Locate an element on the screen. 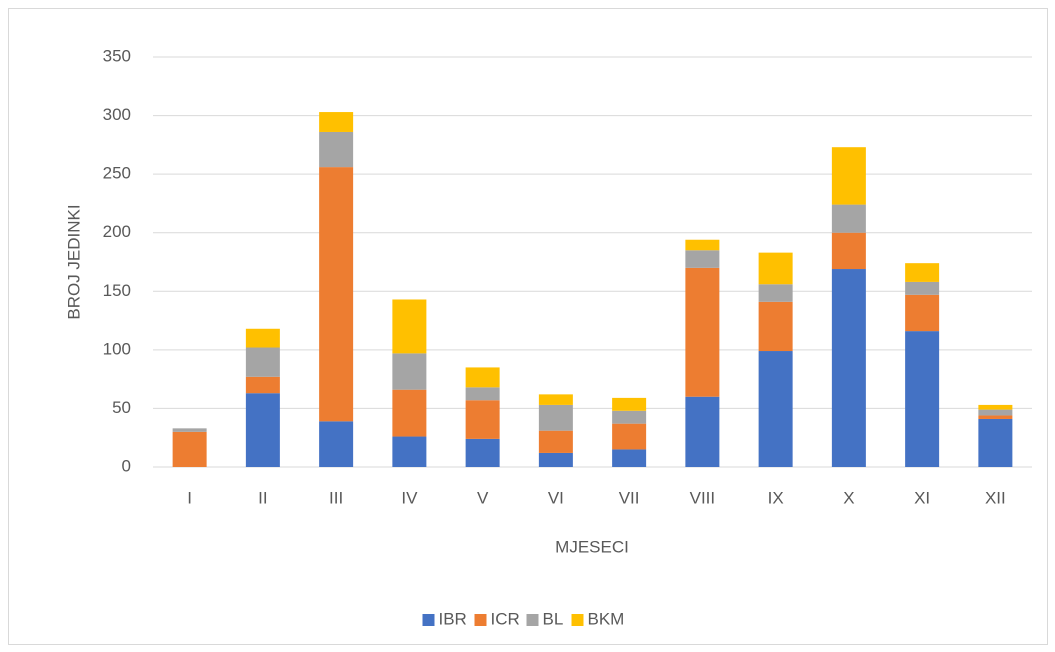 The height and width of the screenshot is (652, 1055). x-tick-label: VIII is located at coordinates (703, 497).